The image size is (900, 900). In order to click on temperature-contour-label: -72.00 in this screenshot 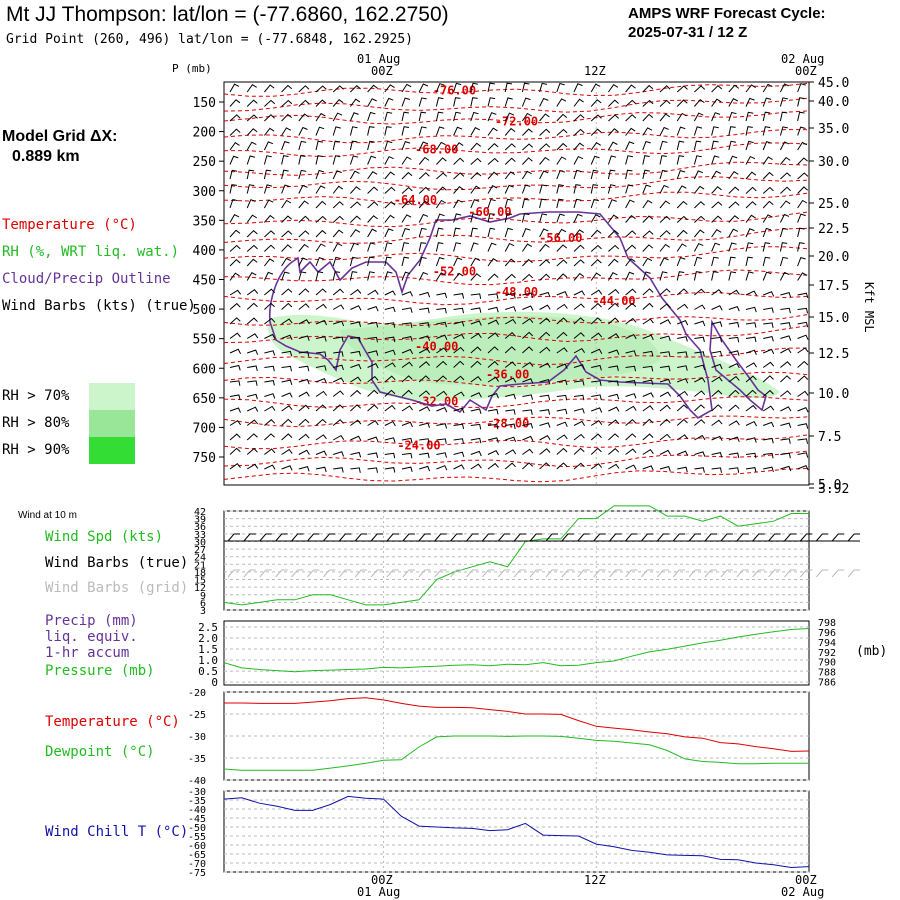, I will do `click(516, 122)`.